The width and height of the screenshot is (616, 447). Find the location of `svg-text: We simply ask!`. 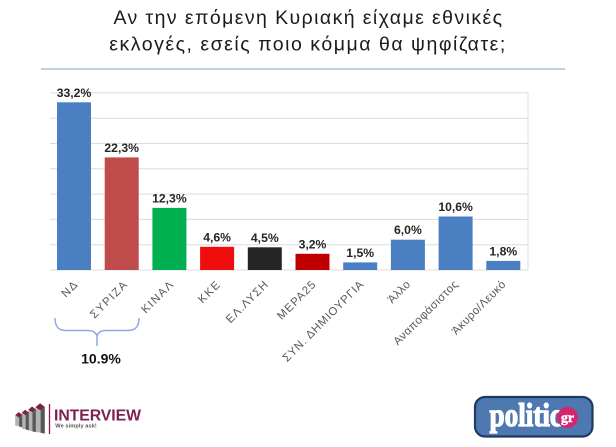

svg-text: We simply ask! is located at coordinates (76, 427).